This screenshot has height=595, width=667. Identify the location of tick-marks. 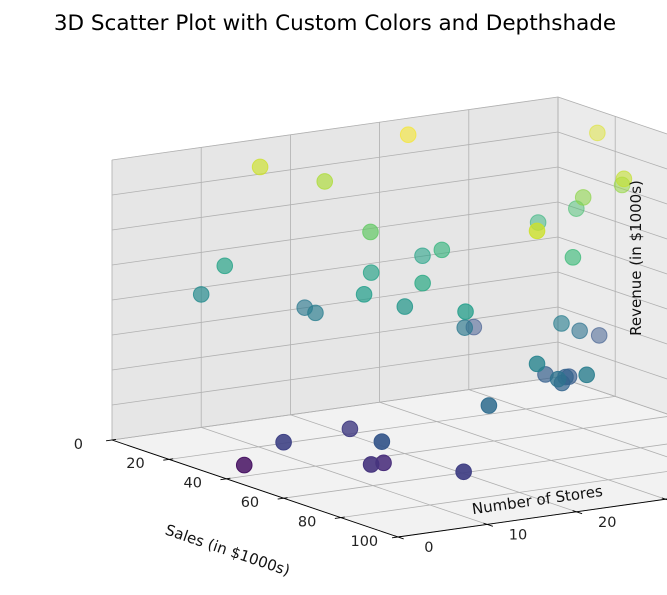
(386, 489).